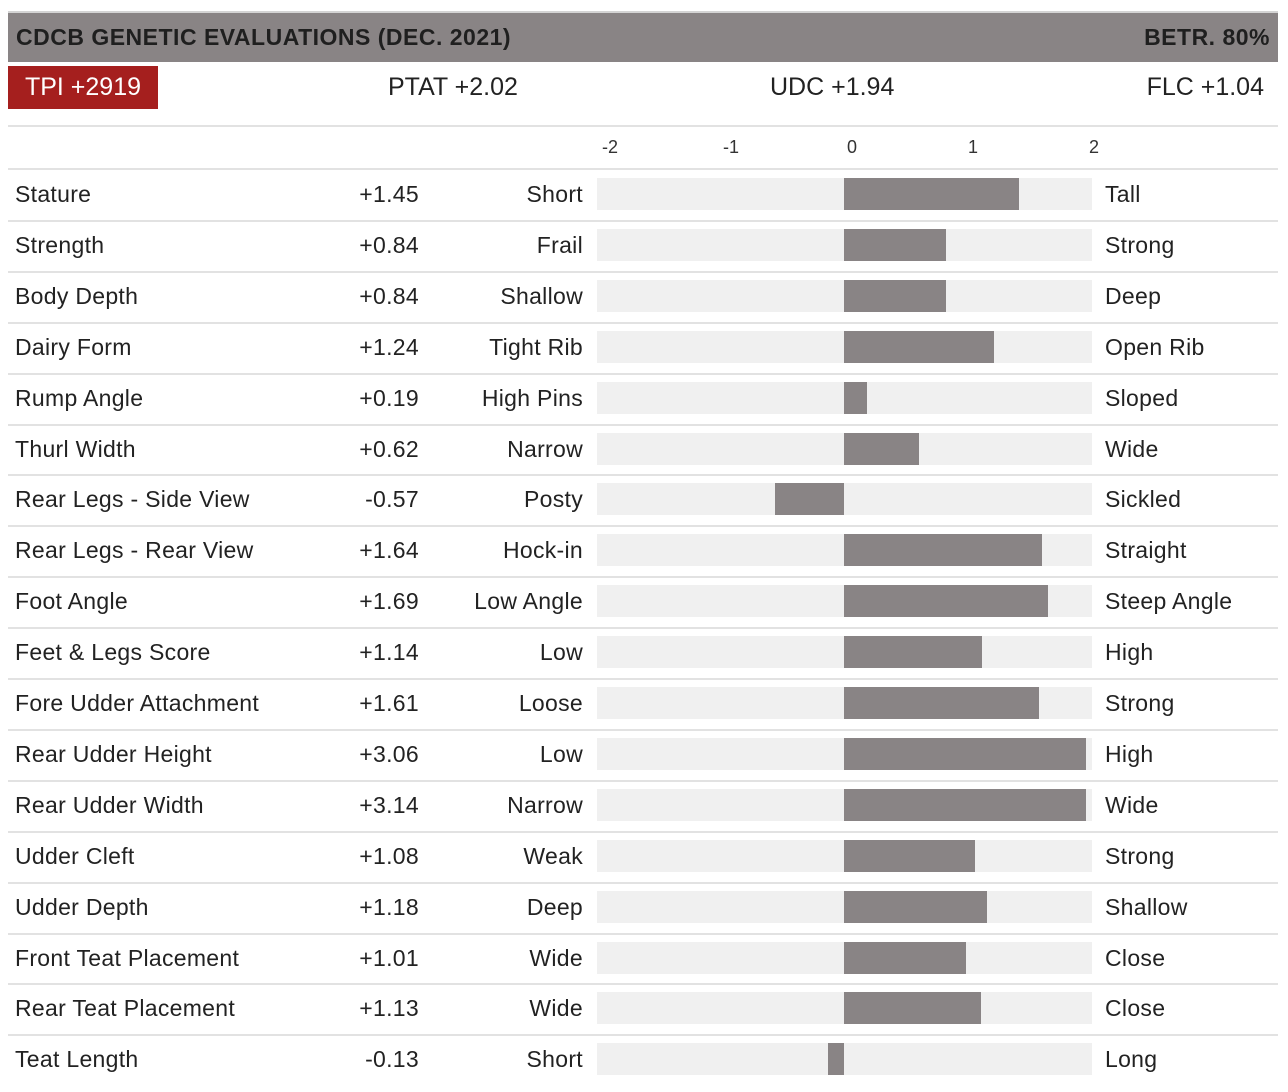  What do you see at coordinates (1123, 194) in the screenshot?
I see `trait-high-label: Tall` at bounding box center [1123, 194].